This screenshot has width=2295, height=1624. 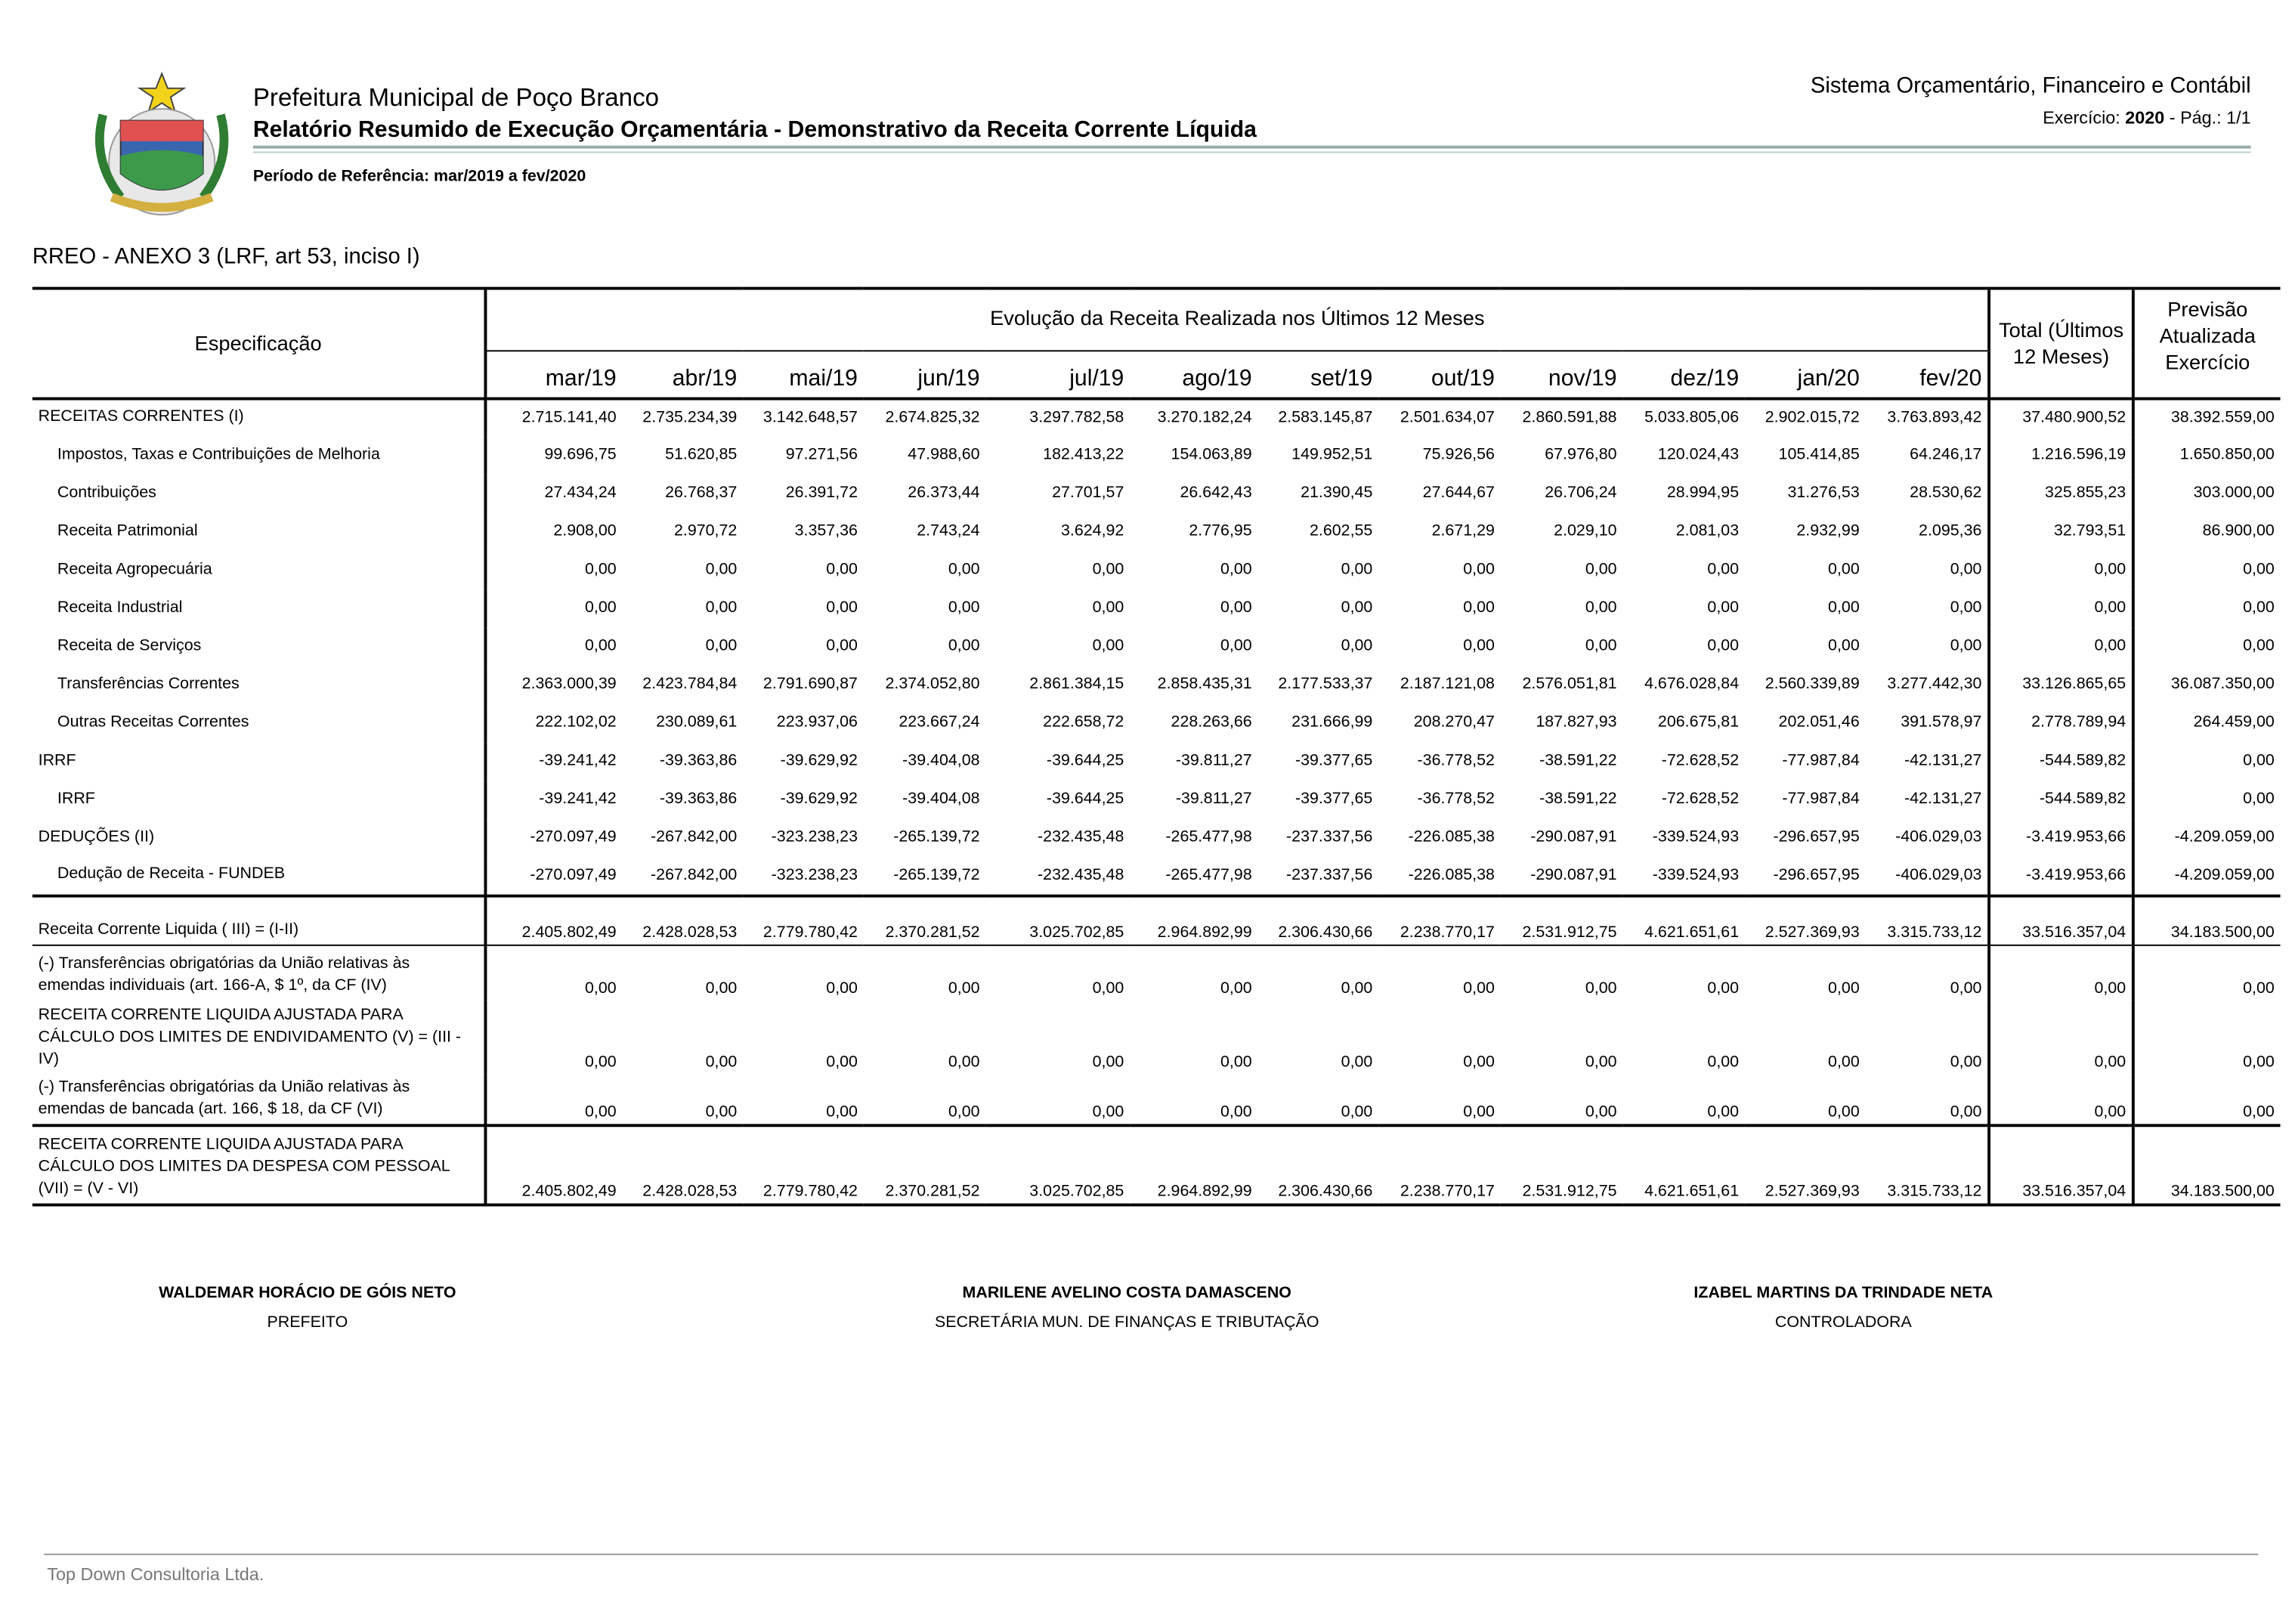 I want to click on month-value: -39.811,27, so click(x=1213, y=799).